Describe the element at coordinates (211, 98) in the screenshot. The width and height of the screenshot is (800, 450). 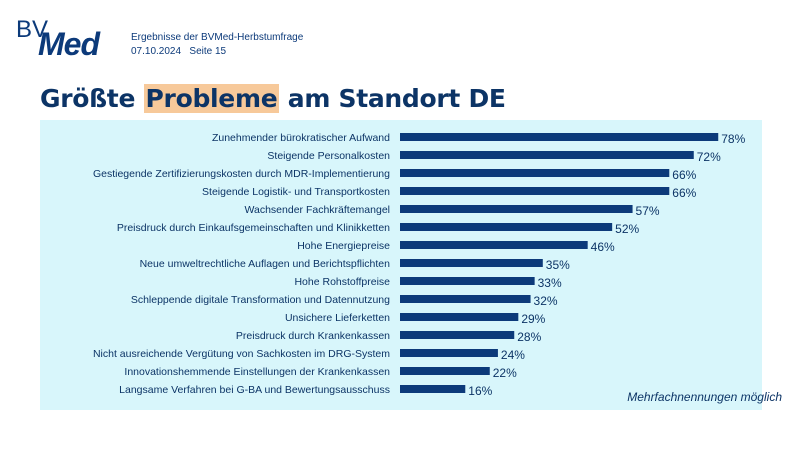
I see `title-highlight: Probleme` at that location.